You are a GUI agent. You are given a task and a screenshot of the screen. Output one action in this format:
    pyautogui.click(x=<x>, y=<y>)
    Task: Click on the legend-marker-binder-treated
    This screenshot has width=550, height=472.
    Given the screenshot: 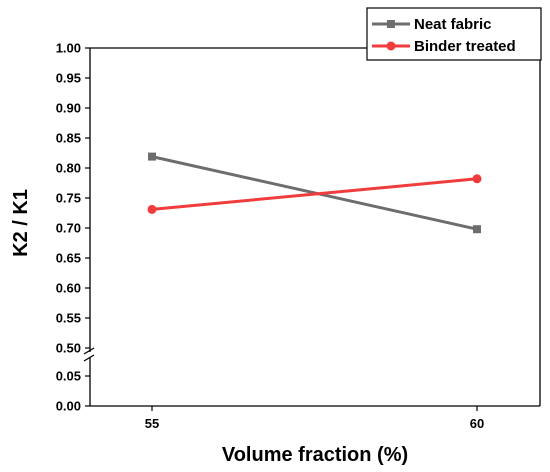 What is the action you would take?
    pyautogui.click(x=391, y=46)
    